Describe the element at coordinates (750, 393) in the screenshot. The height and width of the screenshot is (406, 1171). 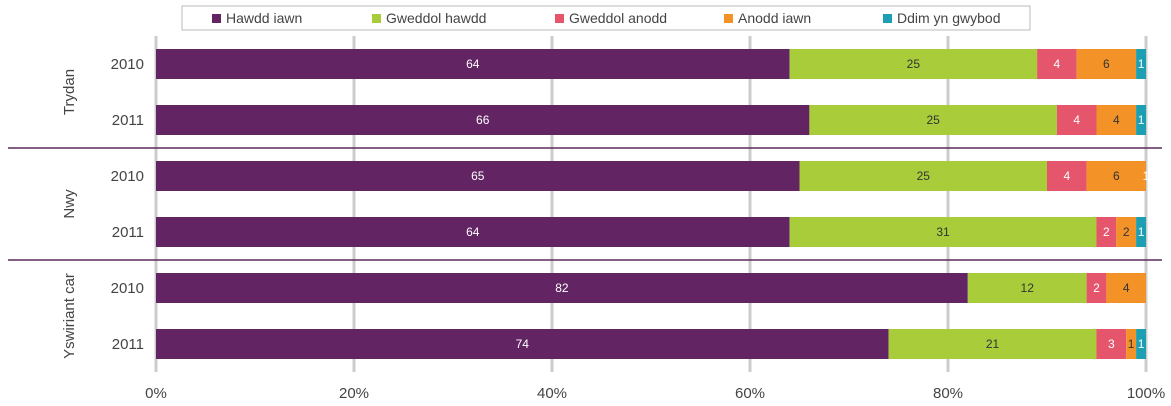
I see `x-tick-label: 60%` at that location.